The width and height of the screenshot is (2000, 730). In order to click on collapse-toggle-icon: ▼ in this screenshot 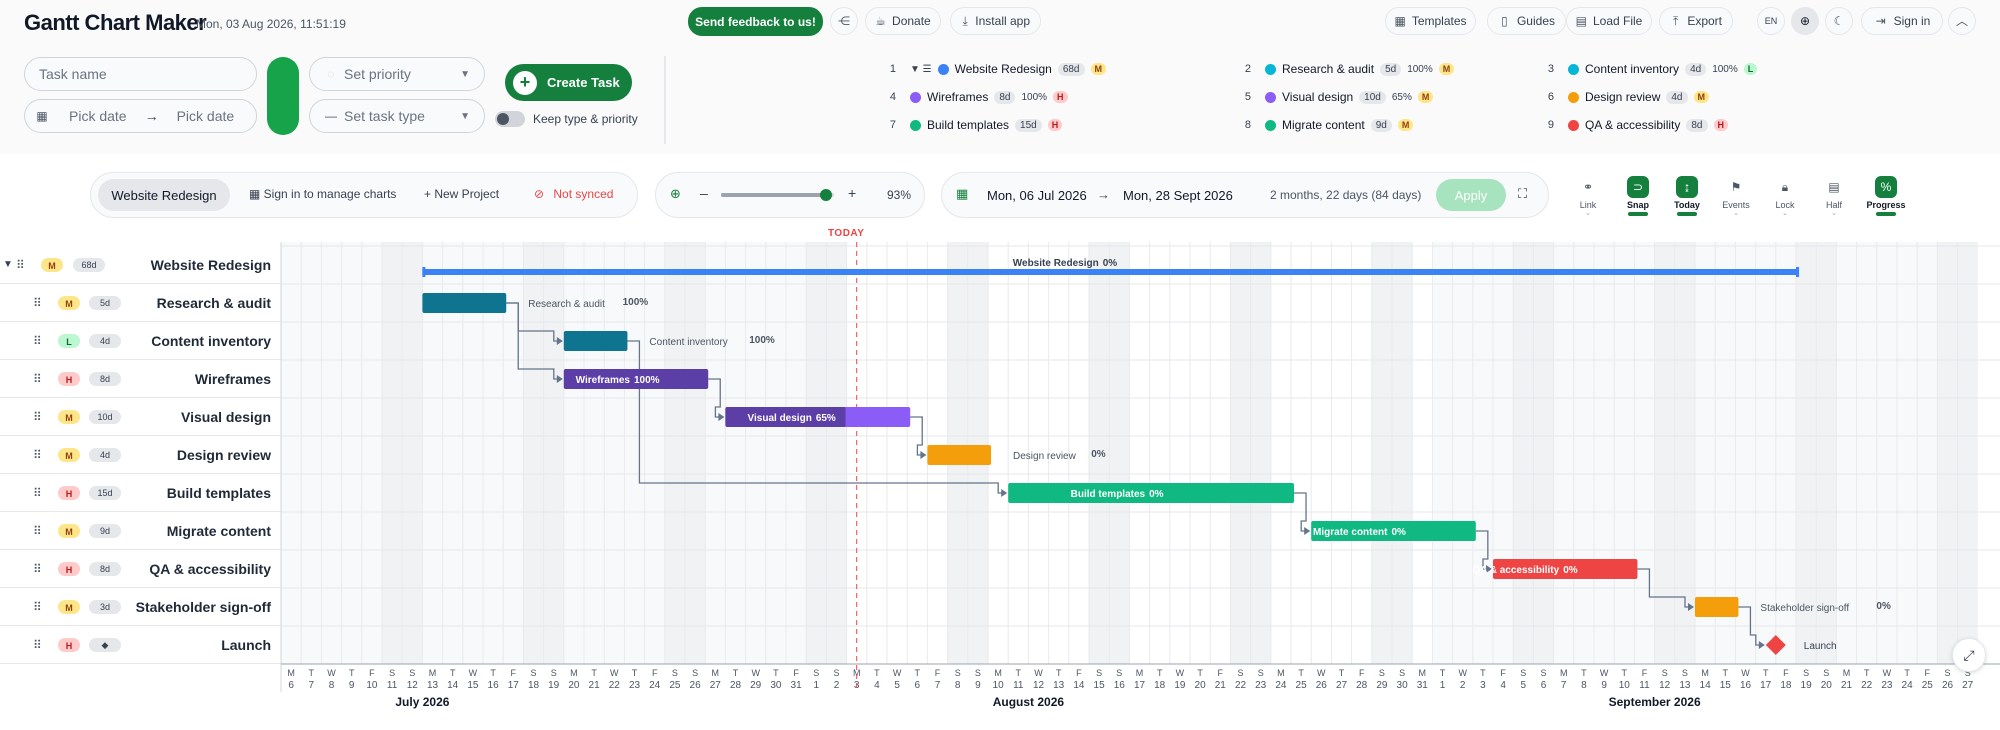, I will do `click(8, 264)`.